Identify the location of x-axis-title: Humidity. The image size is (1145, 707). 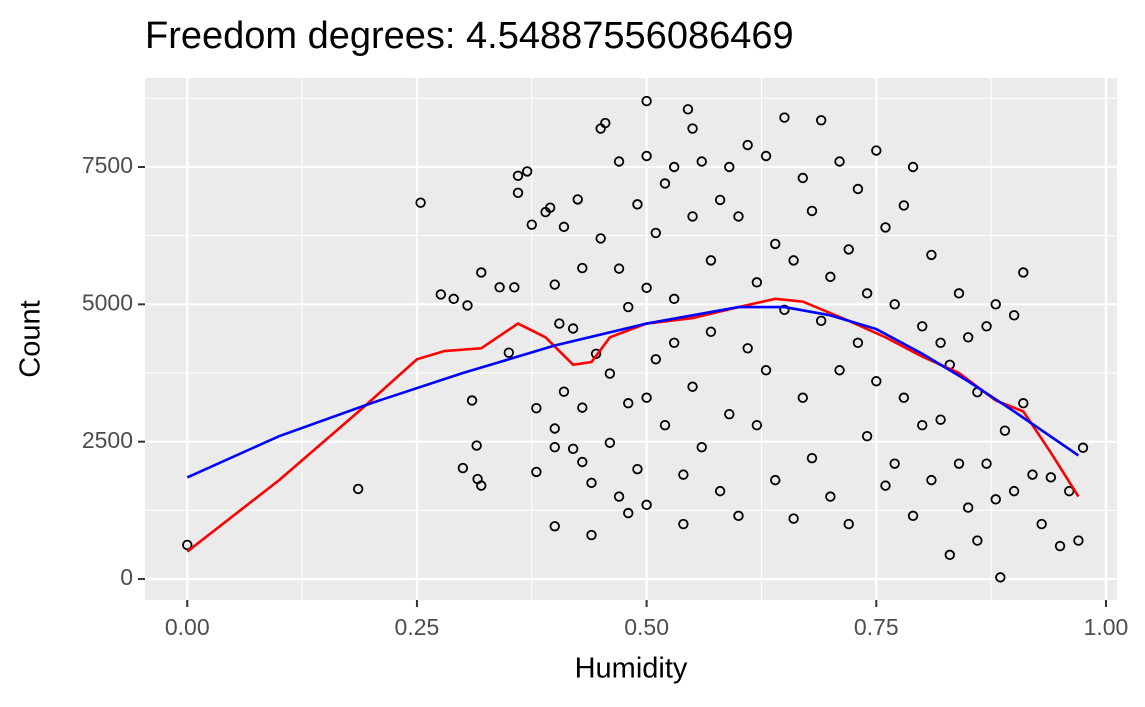
(631, 669).